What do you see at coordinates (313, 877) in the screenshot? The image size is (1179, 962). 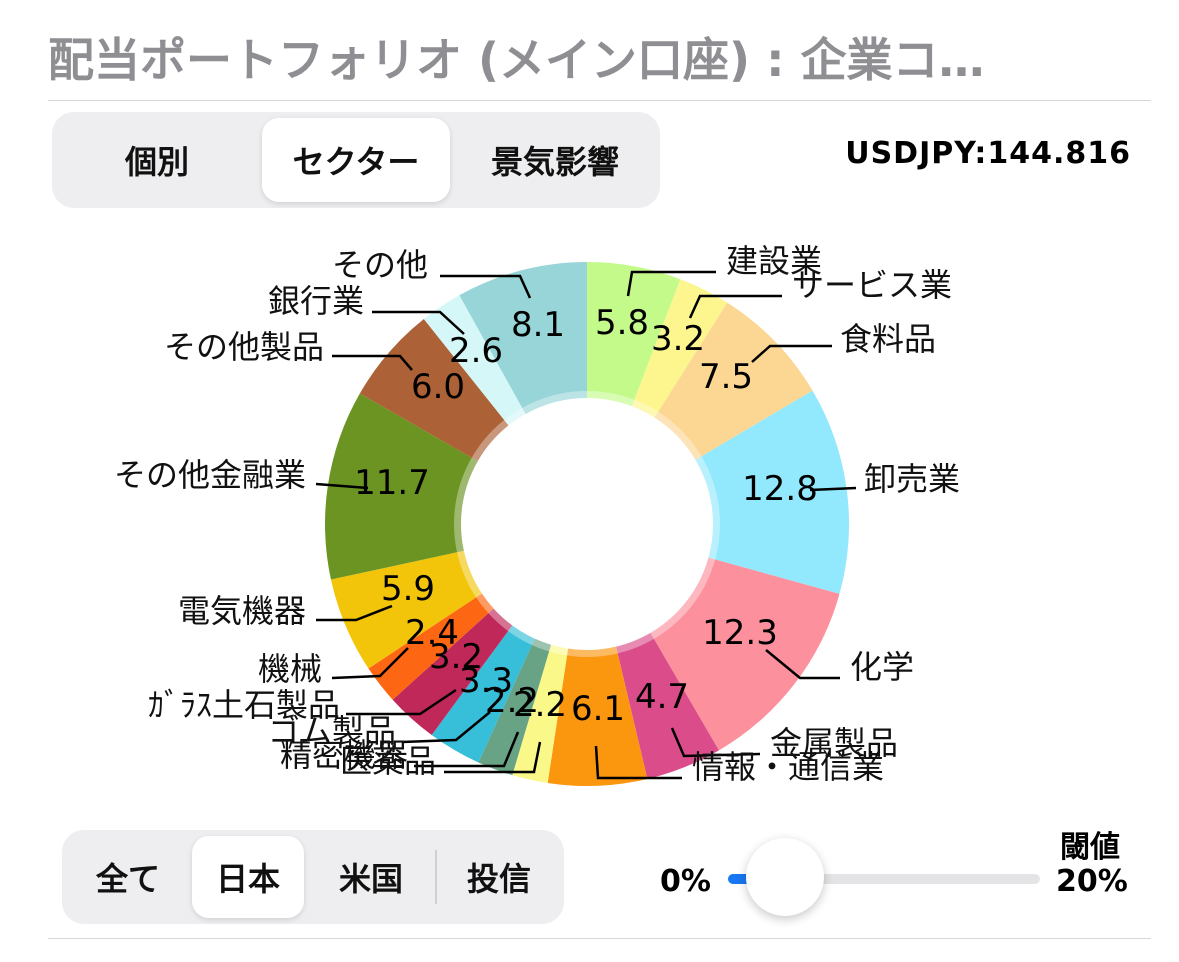 I see `market-segmented-control: 全て 日本 米国 投信` at bounding box center [313, 877].